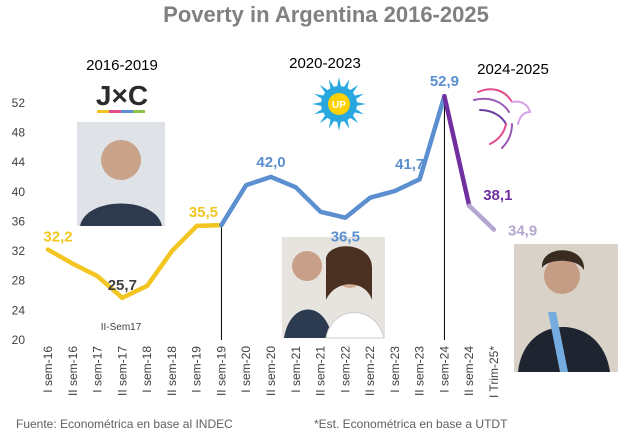 This screenshot has width=628, height=436. I want to click on y-tick-label: 52, so click(19, 103).